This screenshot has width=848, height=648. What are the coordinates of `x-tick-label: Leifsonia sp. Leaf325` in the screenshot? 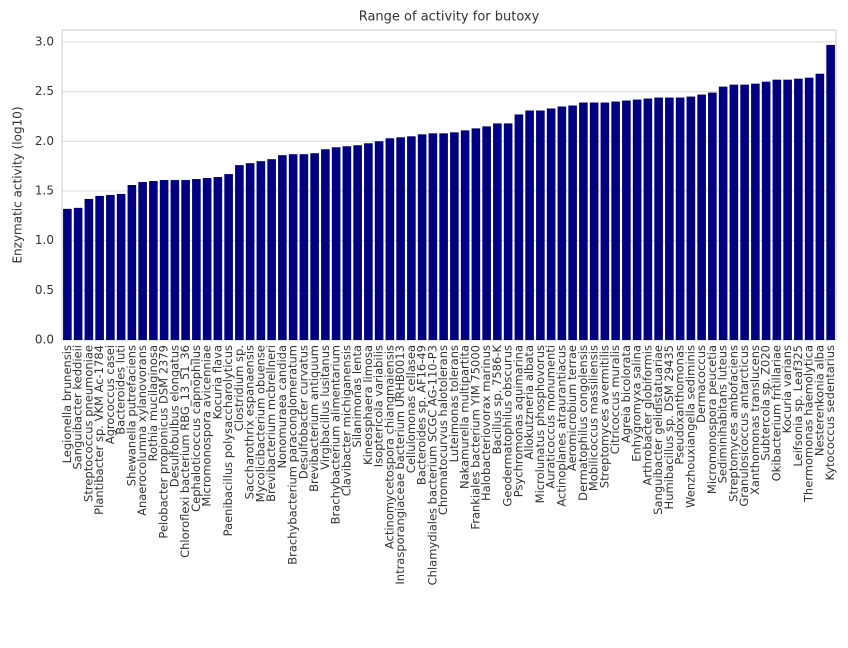 It's located at (798, 406).